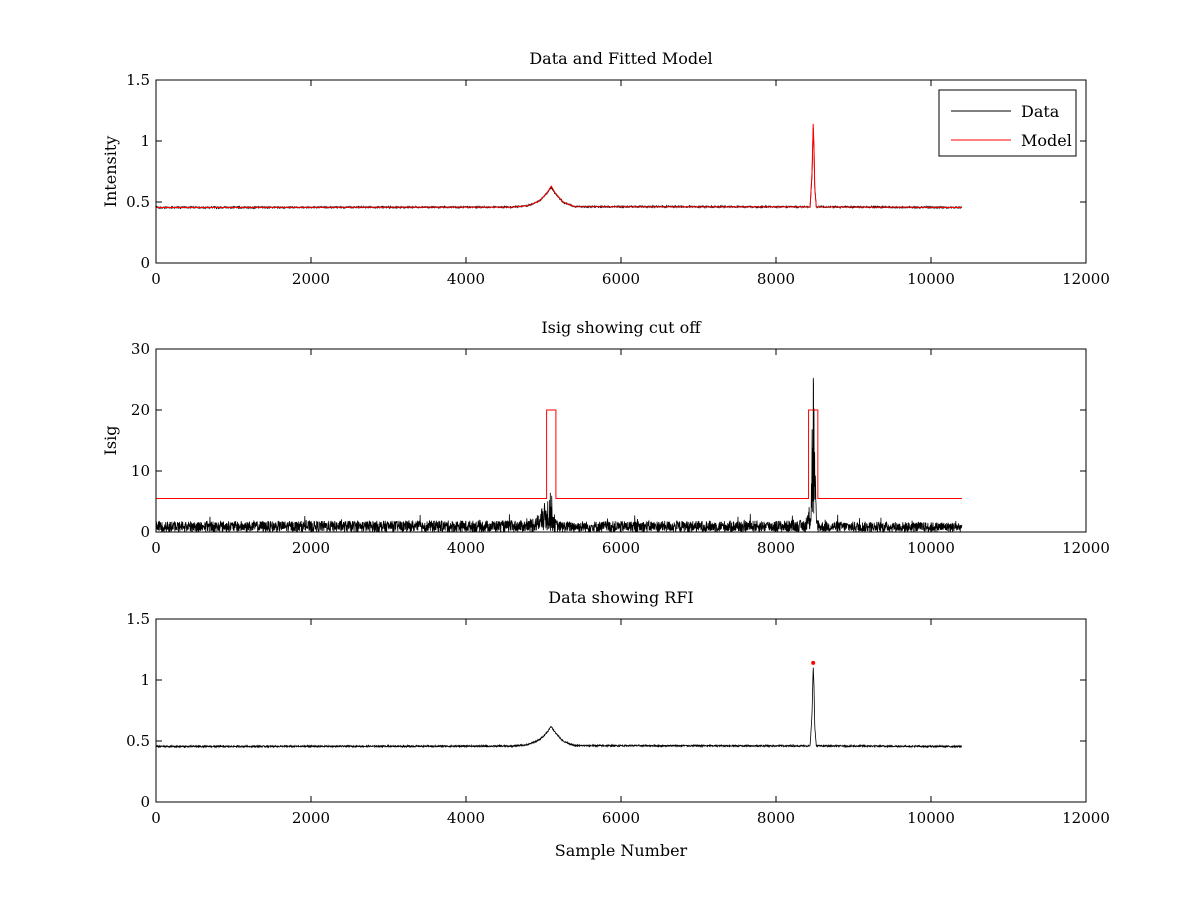  I want to click on series-isig-line, so click(559, 454).